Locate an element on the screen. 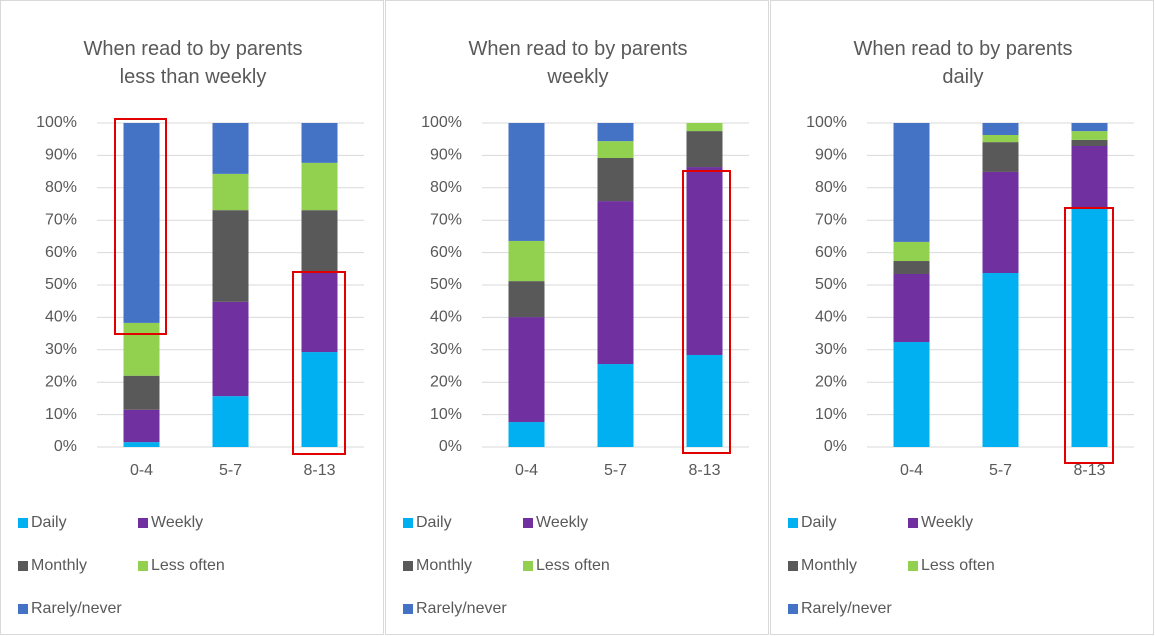 This screenshot has height=636, width=1155. chart-title: When read to by parents daily is located at coordinates (963, 63).